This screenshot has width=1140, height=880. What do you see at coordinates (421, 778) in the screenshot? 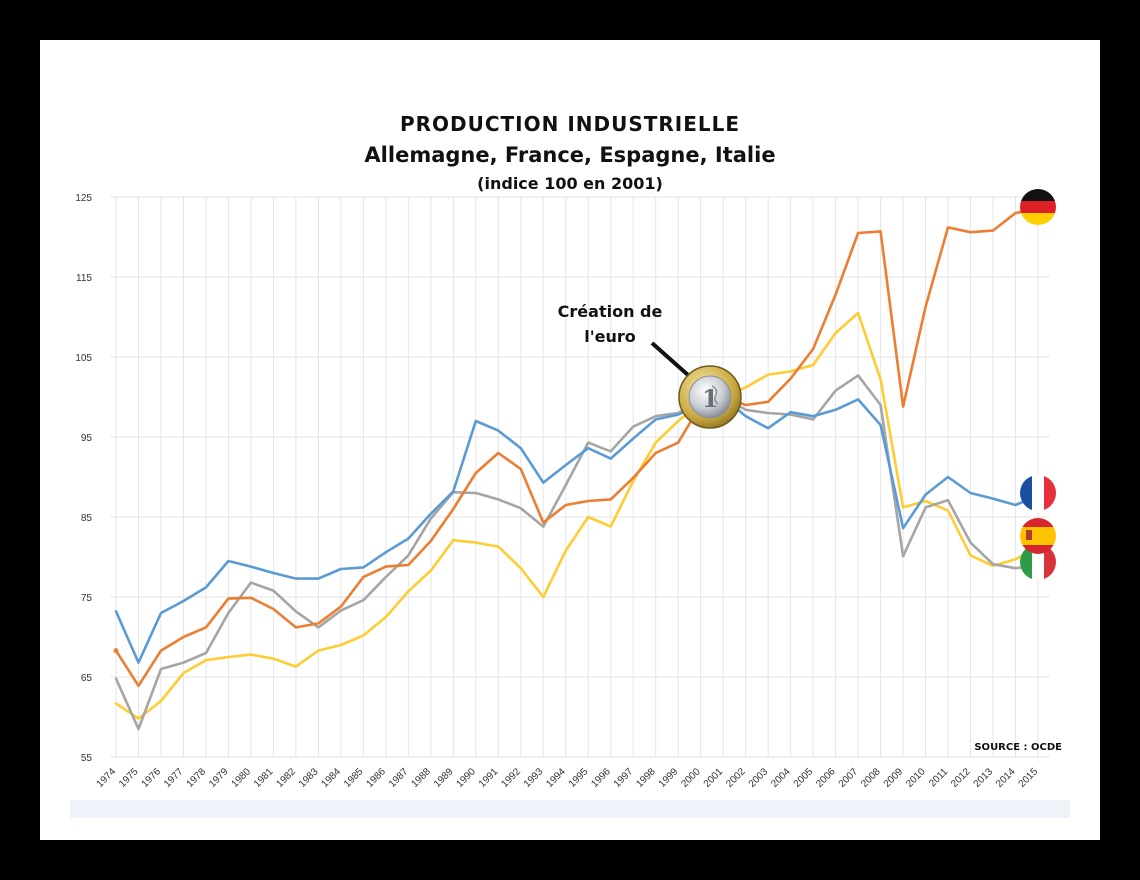
I see `x-tick-label: 1988` at bounding box center [421, 778].